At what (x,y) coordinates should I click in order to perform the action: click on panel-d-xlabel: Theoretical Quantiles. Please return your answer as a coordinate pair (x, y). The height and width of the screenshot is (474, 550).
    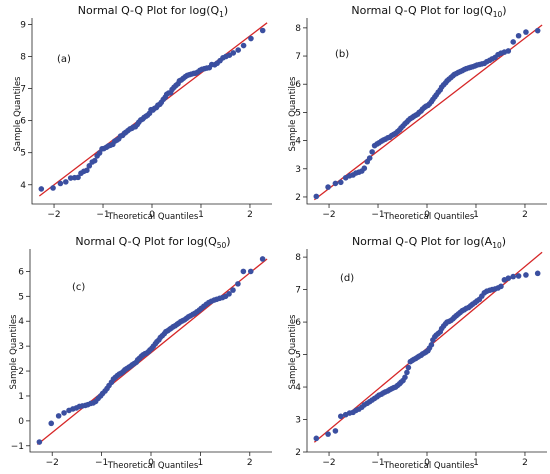
    Looking at the image, I should click on (429, 466).